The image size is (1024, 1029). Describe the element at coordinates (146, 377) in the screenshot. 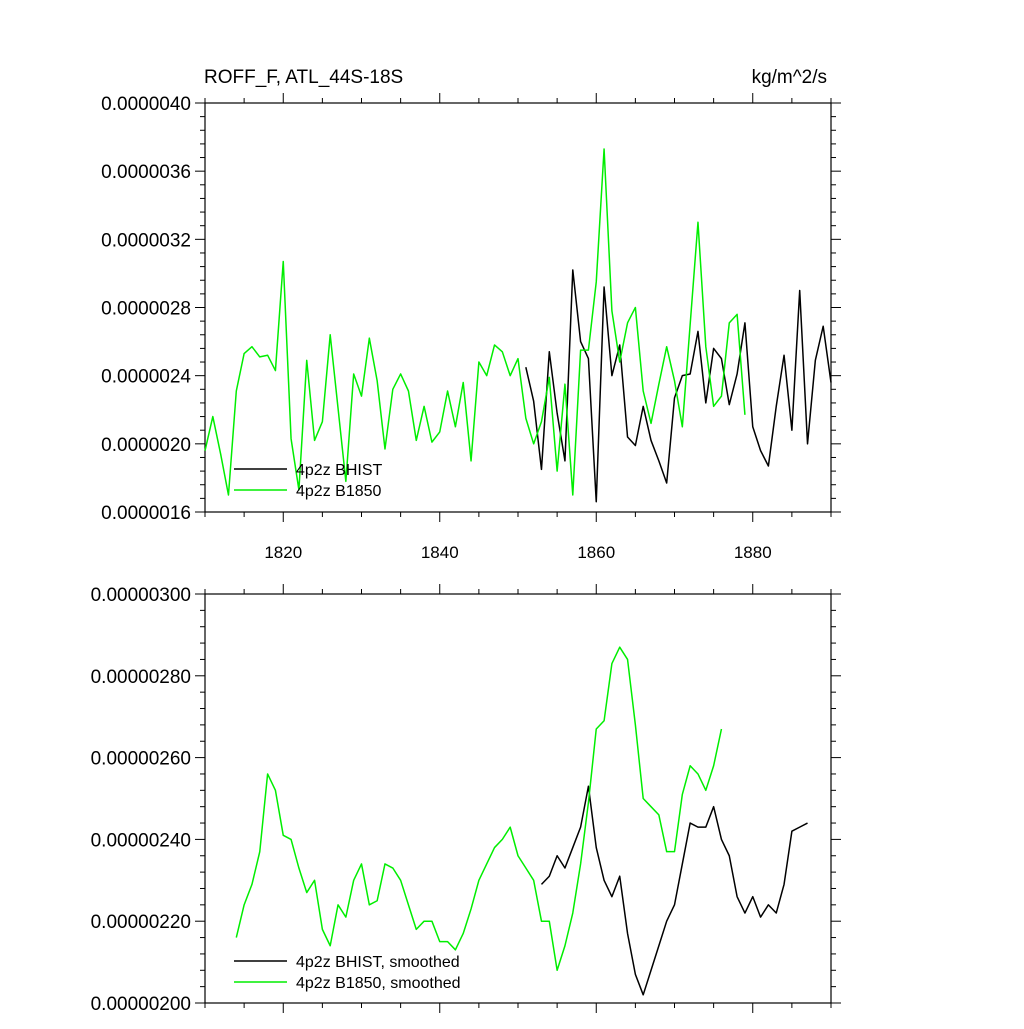

I see `y-tick-label: 0.0000024` at that location.